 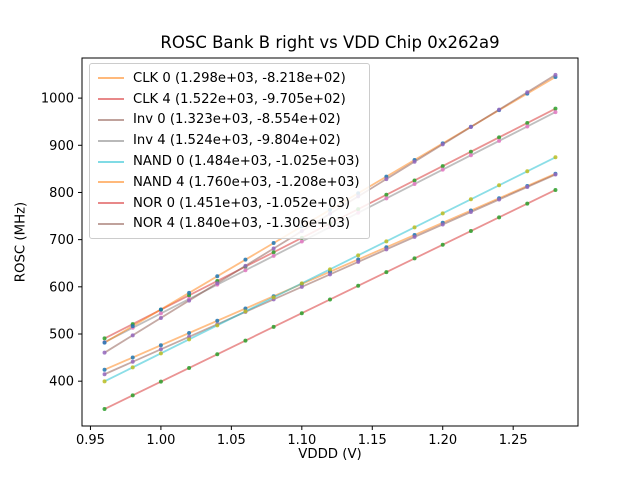 What do you see at coordinates (372, 440) in the screenshot?
I see `x-tick-label: 1.15` at bounding box center [372, 440].